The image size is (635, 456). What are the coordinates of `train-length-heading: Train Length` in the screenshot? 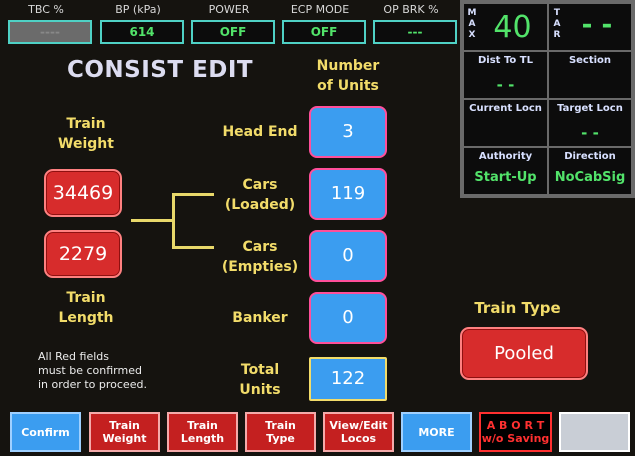 It's located at (86, 308).